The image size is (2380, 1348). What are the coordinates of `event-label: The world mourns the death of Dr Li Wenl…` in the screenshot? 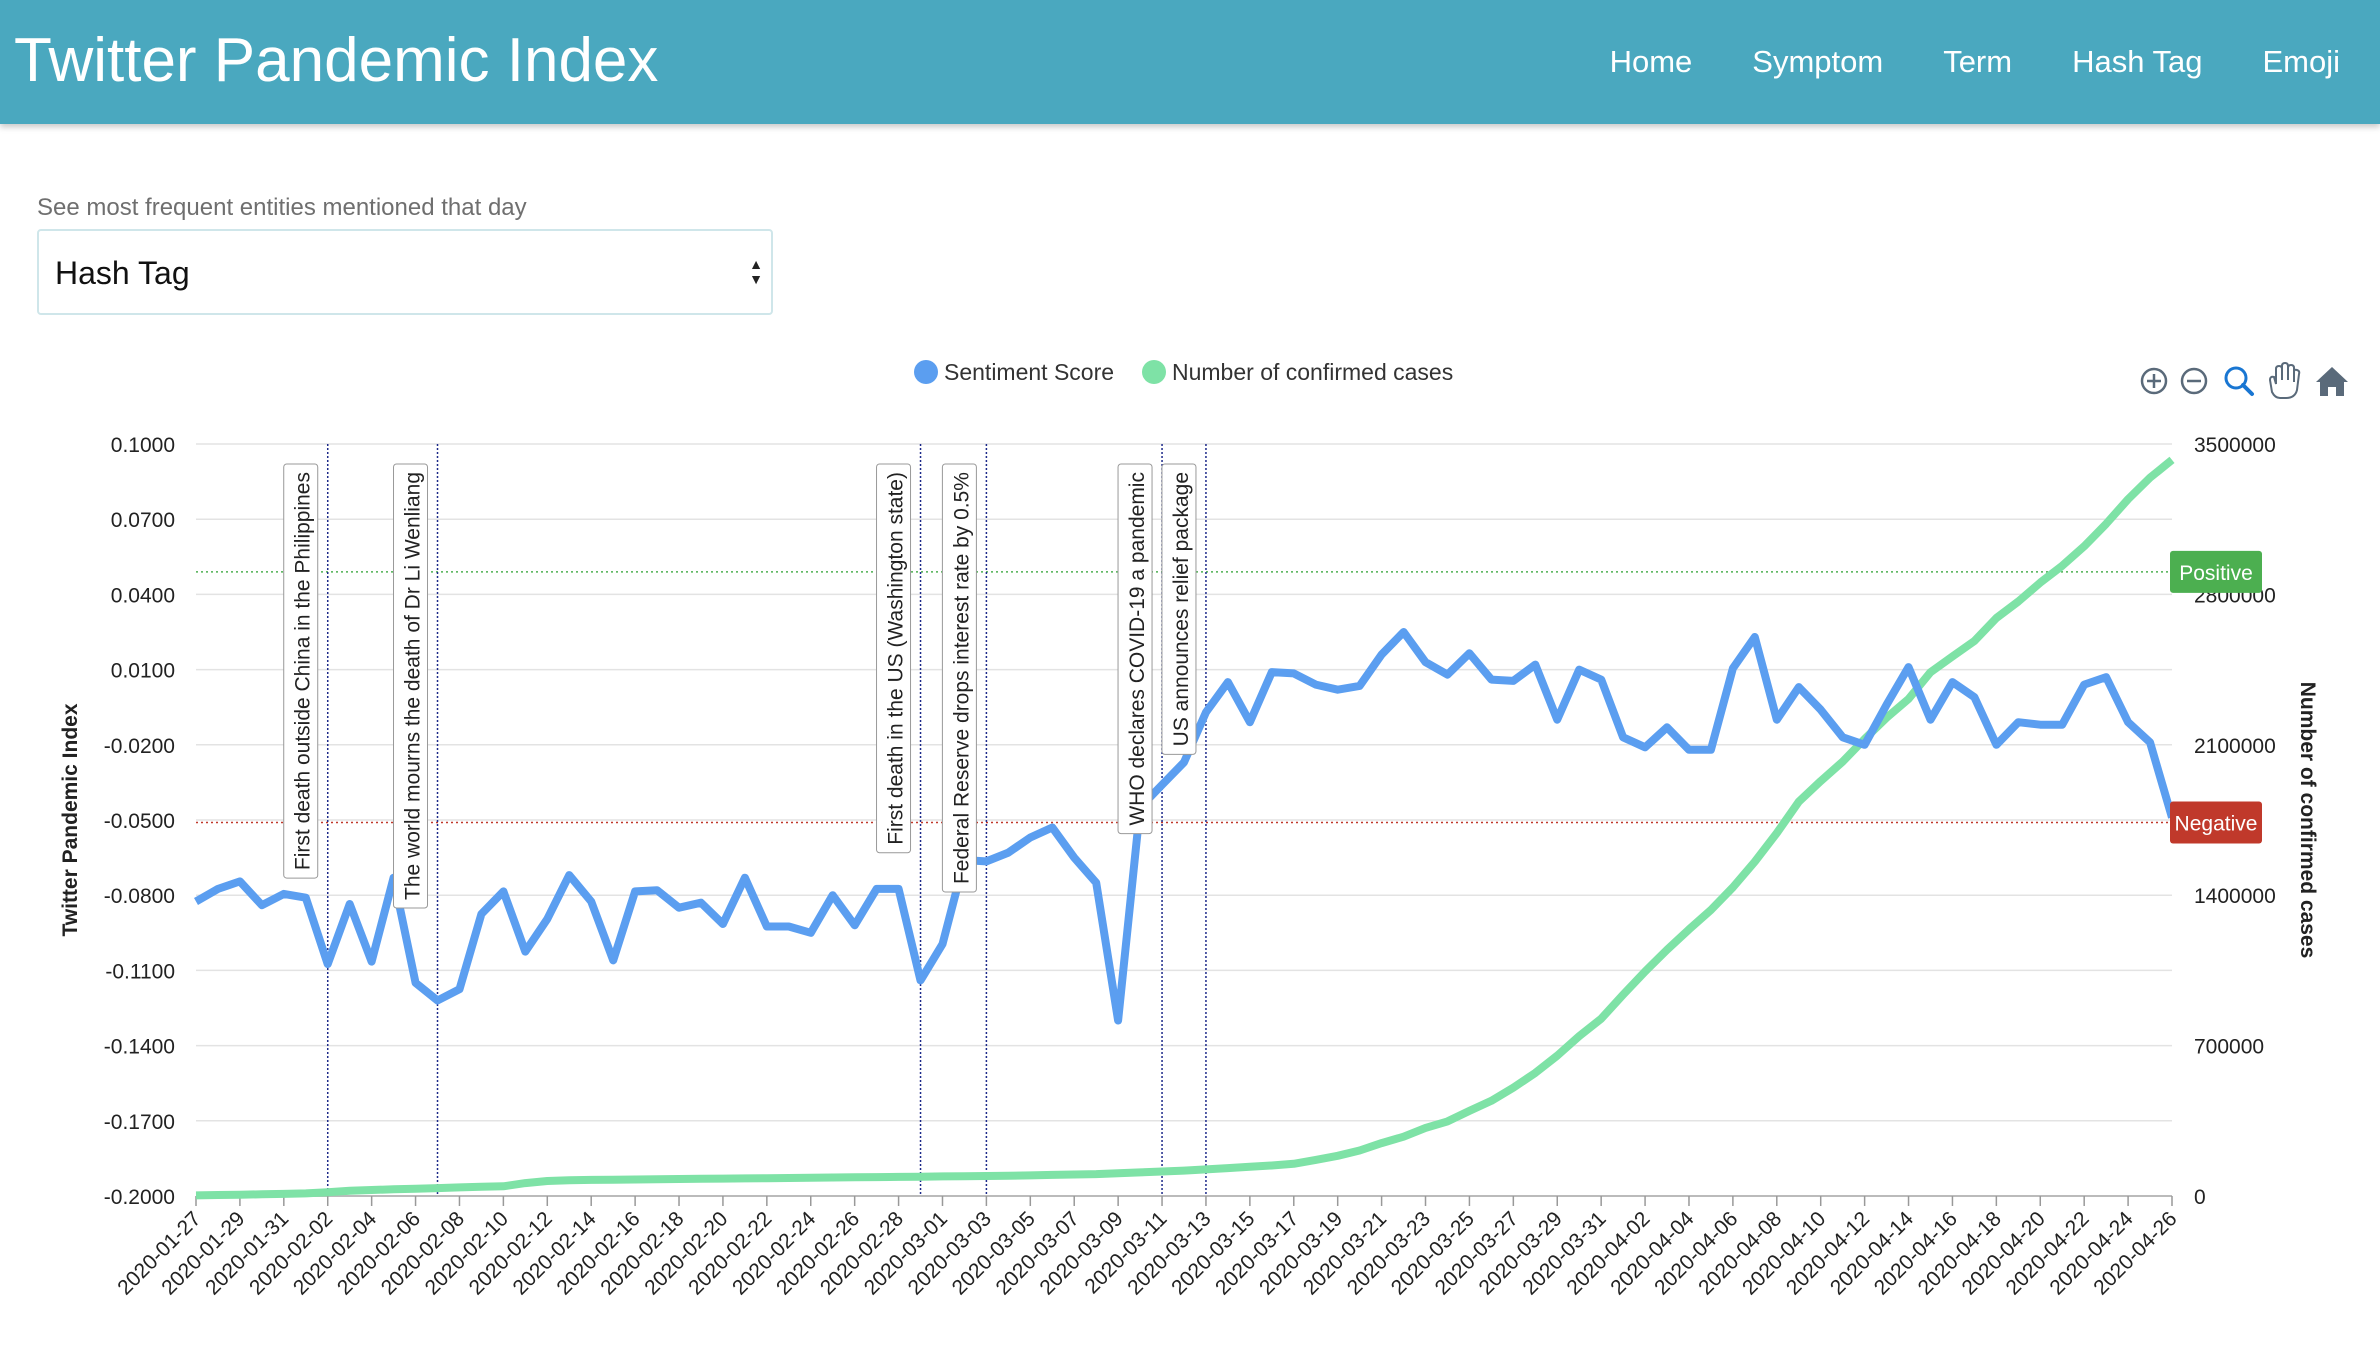 It's located at (413, 686).